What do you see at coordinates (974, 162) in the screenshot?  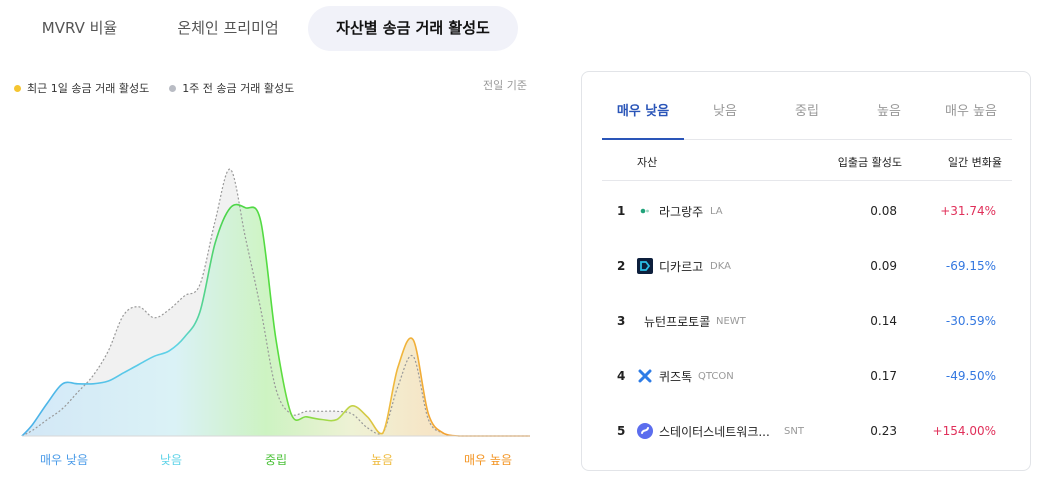 I see `header-change: 일간 변화율` at bounding box center [974, 162].